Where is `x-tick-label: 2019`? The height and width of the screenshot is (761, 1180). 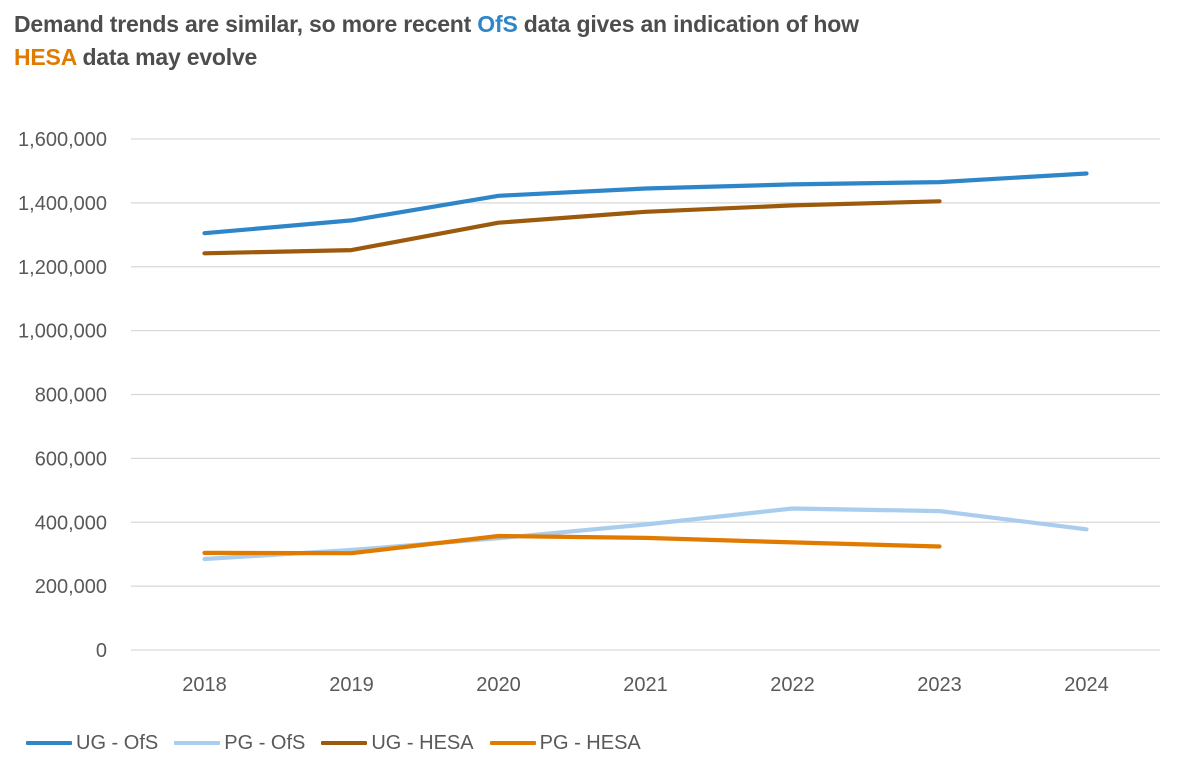
x-tick-label: 2019 is located at coordinates (351, 685).